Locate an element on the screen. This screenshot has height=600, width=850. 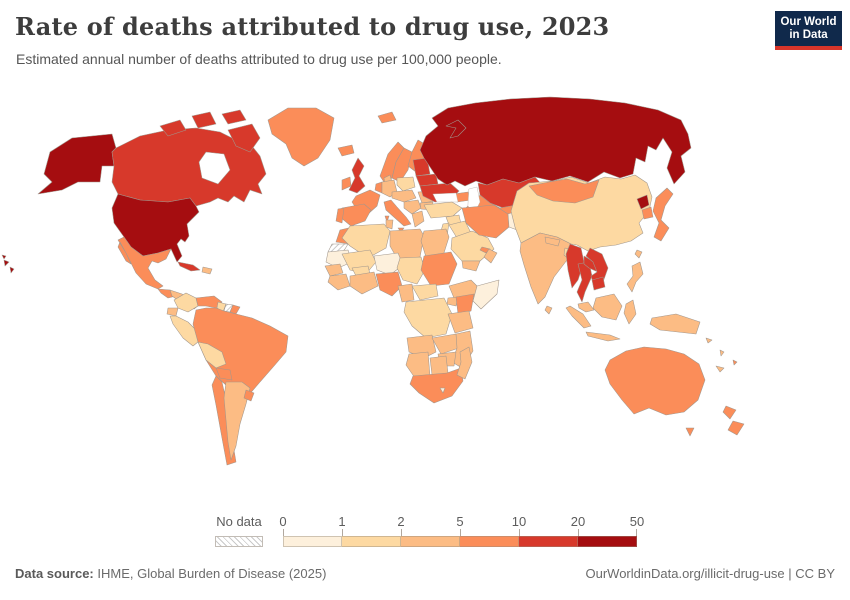
country-malaysia is located at coordinates (586, 307).